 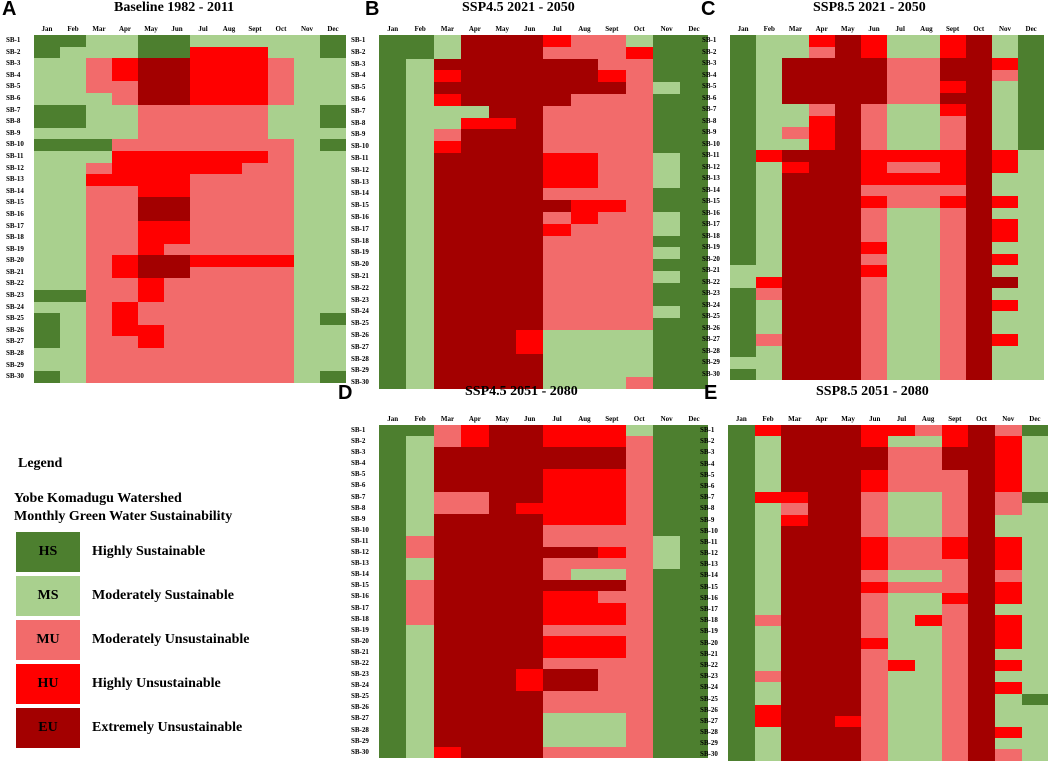 What do you see at coordinates (711, 393) in the screenshot?
I see `panel-letter: E` at bounding box center [711, 393].